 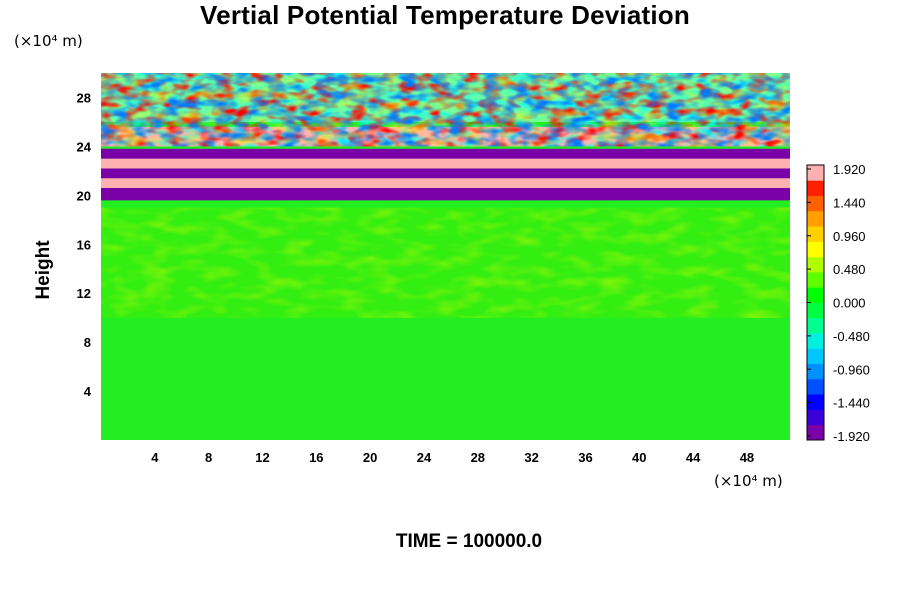 I want to click on y-tick-label: 4, so click(x=88, y=391).